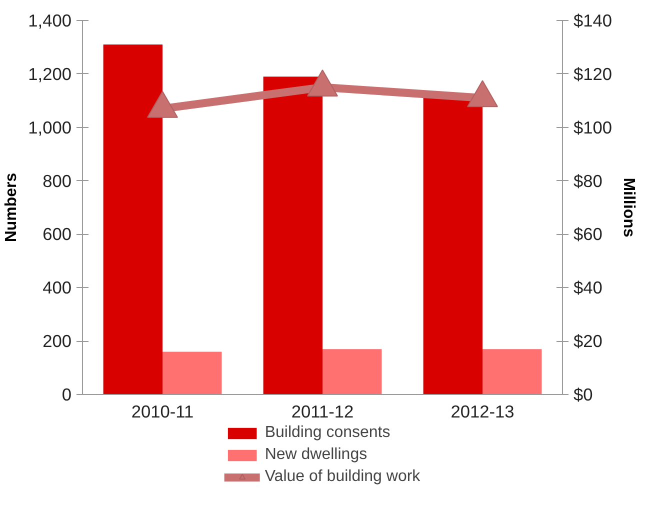 Image resolution: width=667 pixels, height=516 pixels. I want to click on y2-tick-label: $140, so click(593, 20).